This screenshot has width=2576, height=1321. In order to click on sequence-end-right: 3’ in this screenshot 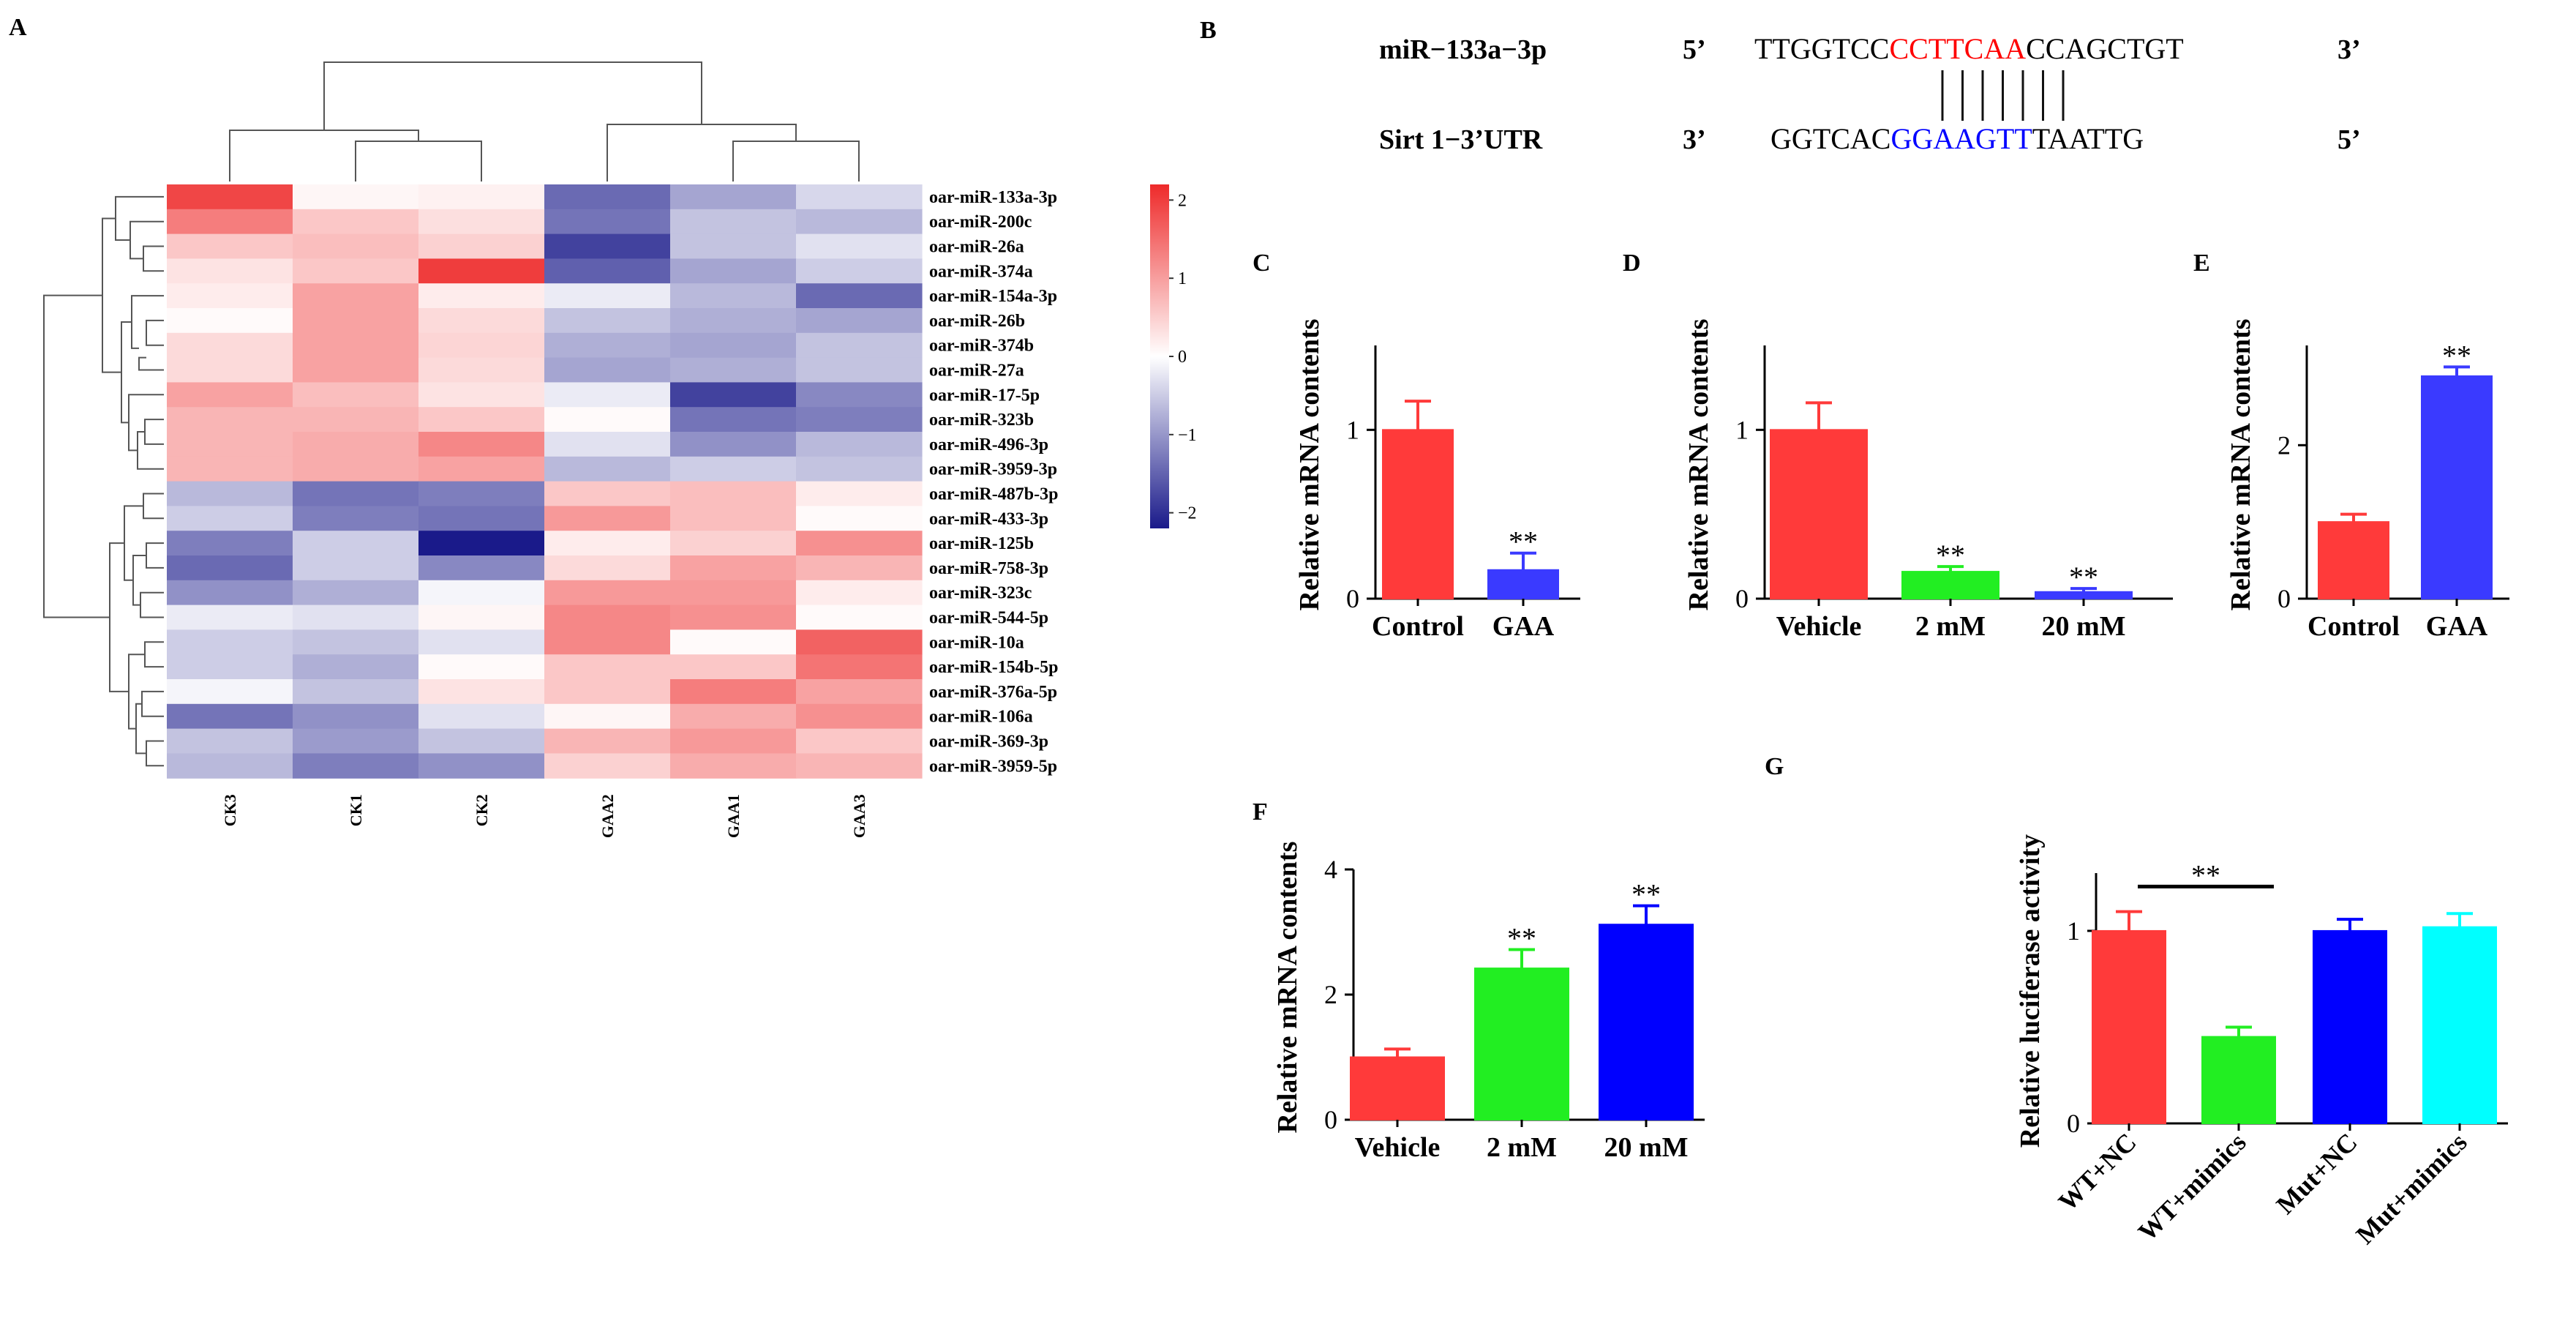, I will do `click(2349, 49)`.